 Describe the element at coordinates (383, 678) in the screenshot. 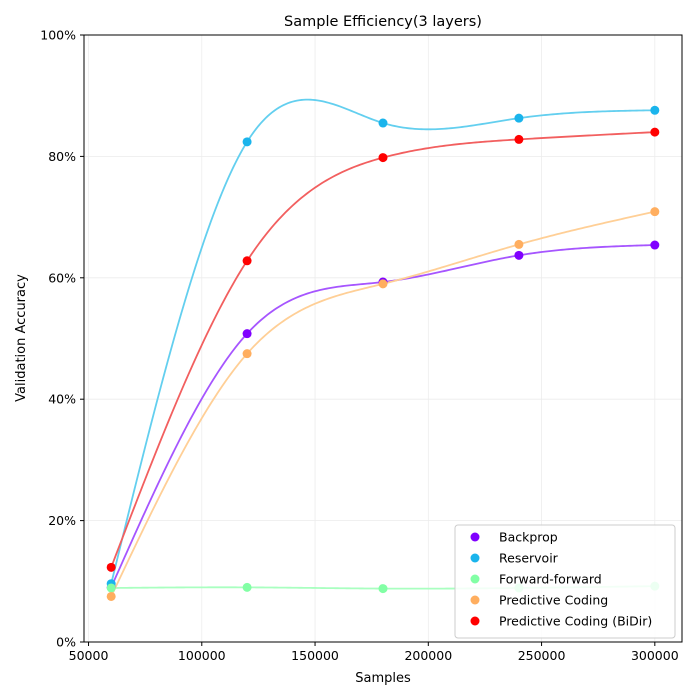

I see `x-axis-label: Samples` at that location.